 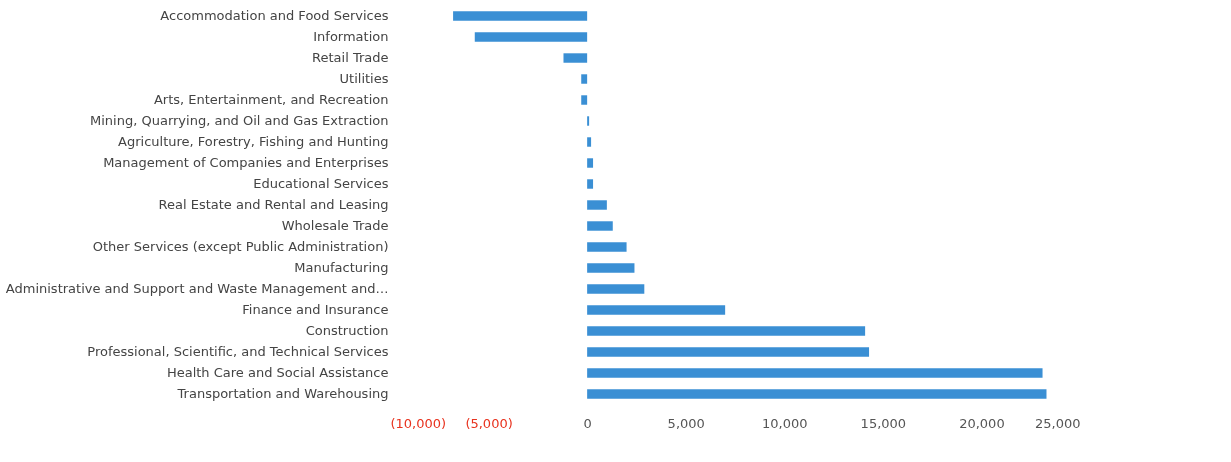 What do you see at coordinates (274, 16) in the screenshot?
I see `y-tick-label: Accommodation and Food Services` at bounding box center [274, 16].